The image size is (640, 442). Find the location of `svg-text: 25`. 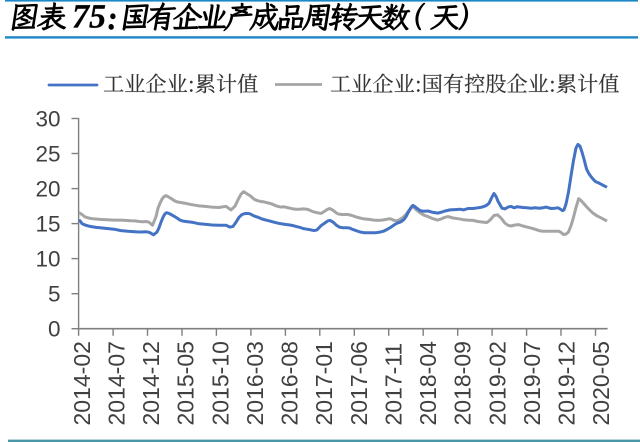

svg-text: 25 is located at coordinates (47, 153).